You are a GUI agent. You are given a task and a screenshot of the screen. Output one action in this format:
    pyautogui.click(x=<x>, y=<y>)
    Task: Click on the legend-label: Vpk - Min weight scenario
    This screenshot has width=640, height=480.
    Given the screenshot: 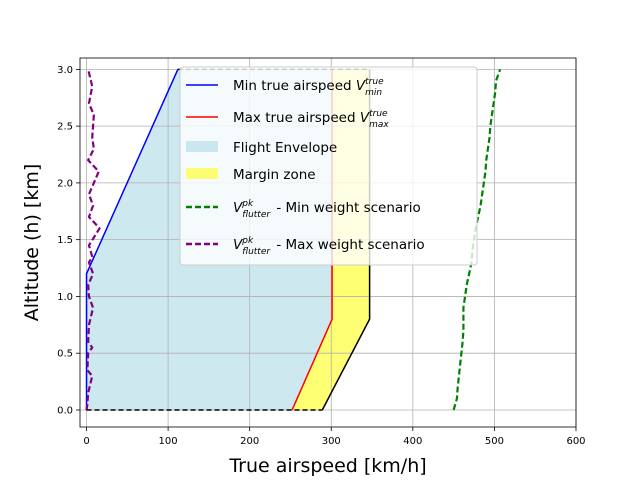 What is the action you would take?
    pyautogui.click(x=327, y=207)
    